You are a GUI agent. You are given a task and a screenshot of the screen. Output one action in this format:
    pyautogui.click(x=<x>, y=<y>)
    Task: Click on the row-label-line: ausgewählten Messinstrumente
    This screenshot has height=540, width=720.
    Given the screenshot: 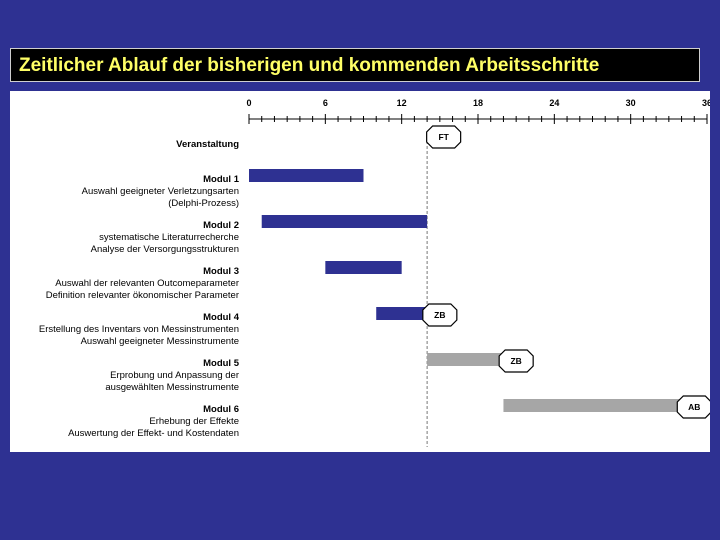 What is the action you would take?
    pyautogui.click(x=172, y=387)
    